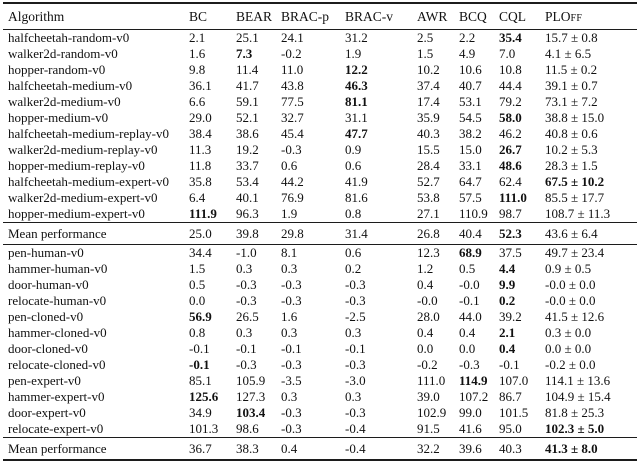  Describe the element at coordinates (571, 149) in the screenshot. I see `score-cell: 10.2 ± 5.3` at that location.